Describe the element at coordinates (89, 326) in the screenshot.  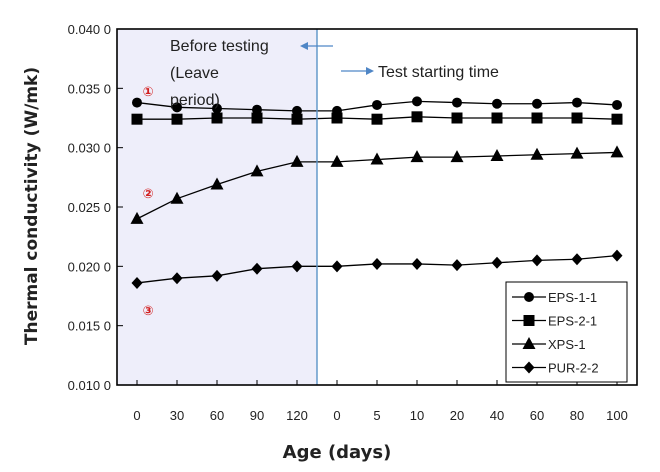
I see `y-tick-label: 0.015 0` at that location.